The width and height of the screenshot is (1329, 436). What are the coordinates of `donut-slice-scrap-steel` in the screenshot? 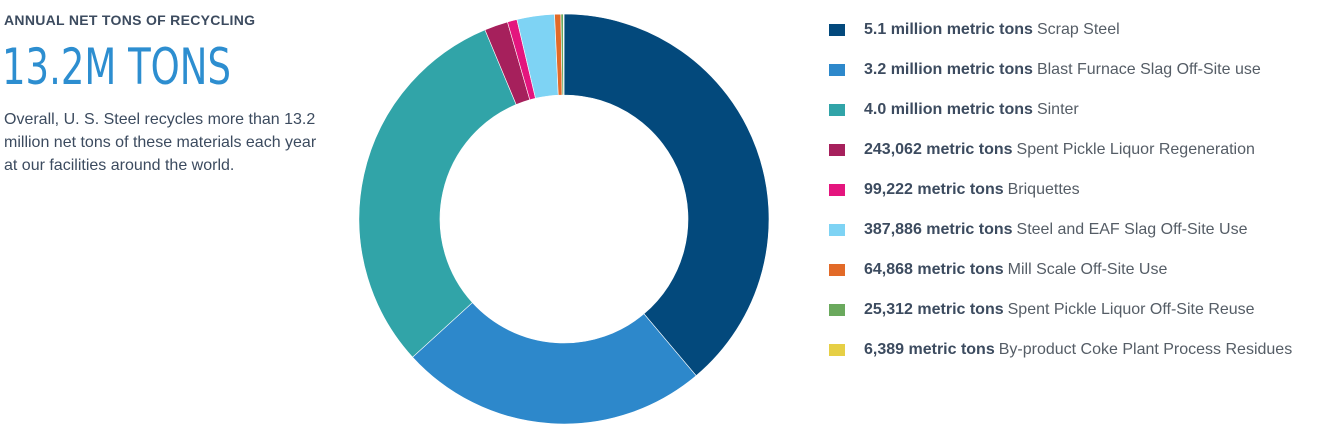 It's located at (666, 195).